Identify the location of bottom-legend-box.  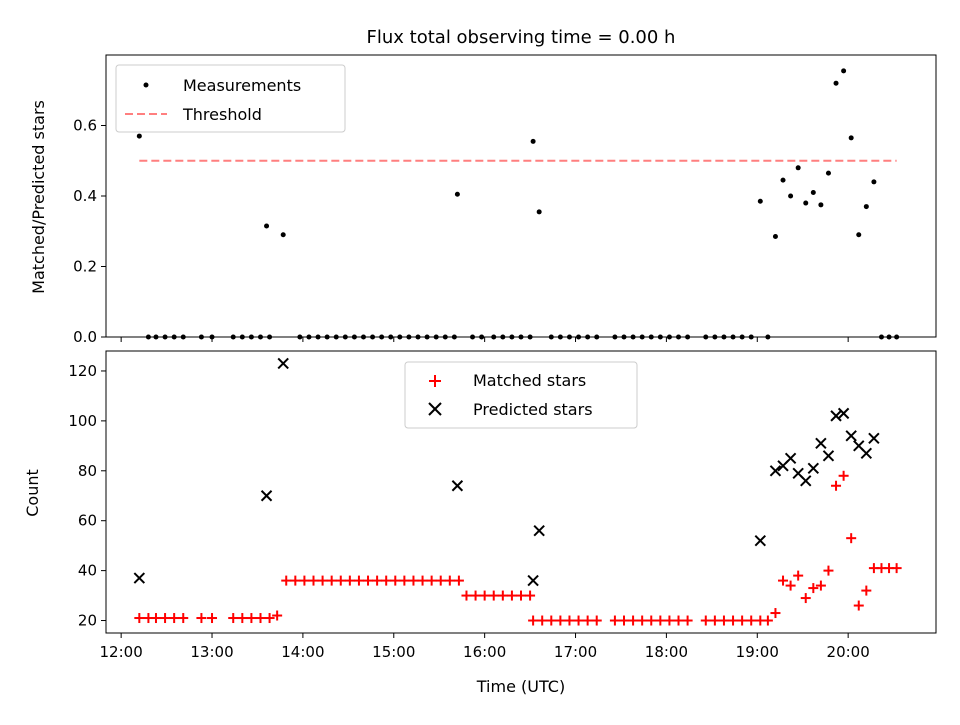
(521, 395).